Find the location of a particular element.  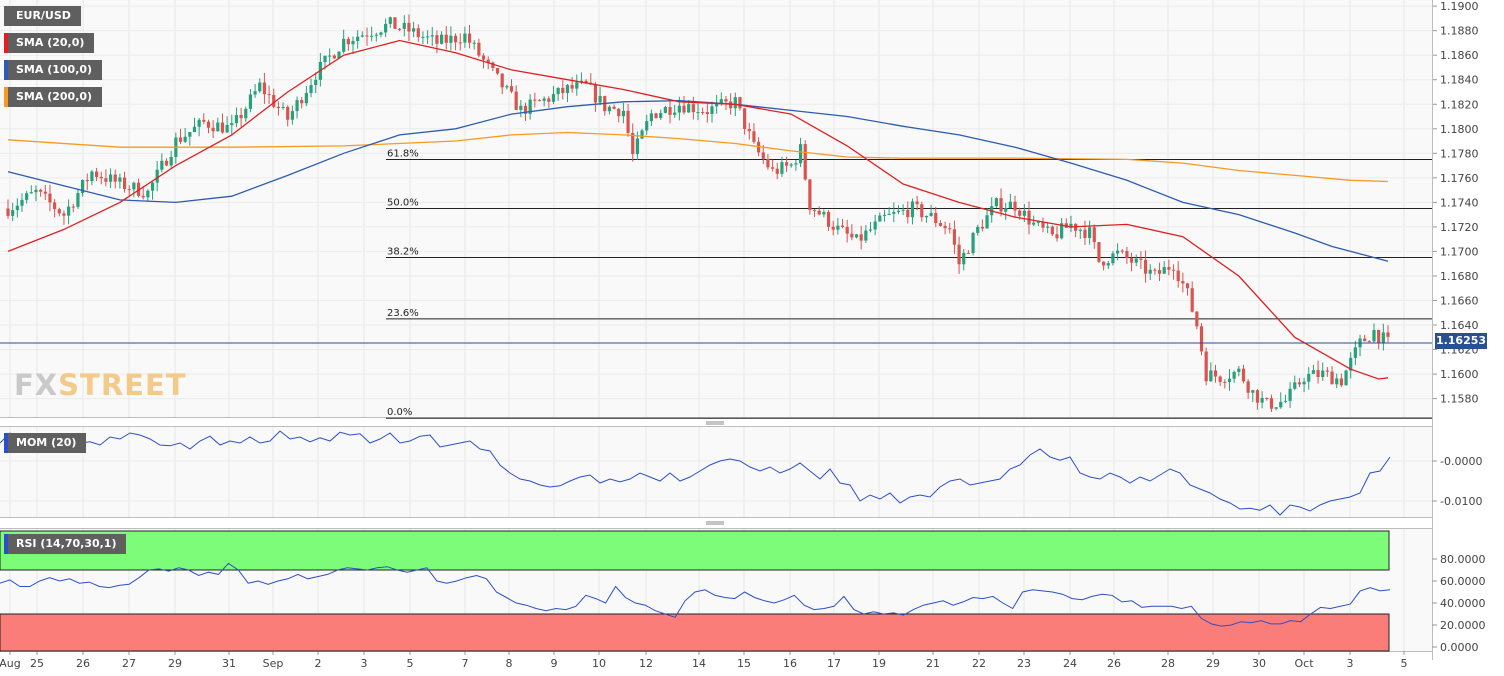

sma200-tag: SMA (200,0) is located at coordinates (53, 97).